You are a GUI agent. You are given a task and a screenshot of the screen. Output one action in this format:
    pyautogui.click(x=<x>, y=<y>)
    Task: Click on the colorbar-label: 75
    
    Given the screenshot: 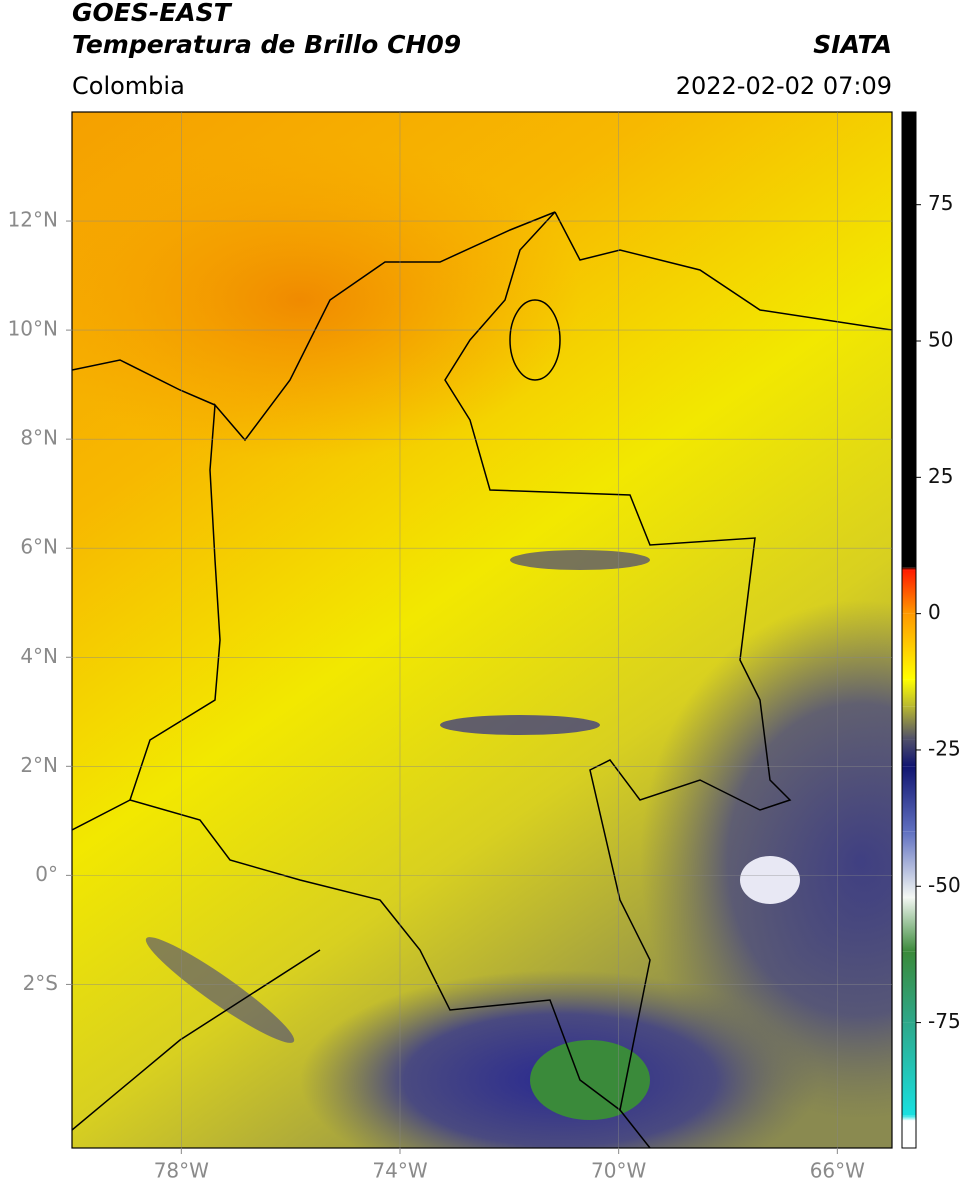 What is the action you would take?
    pyautogui.click(x=940, y=203)
    